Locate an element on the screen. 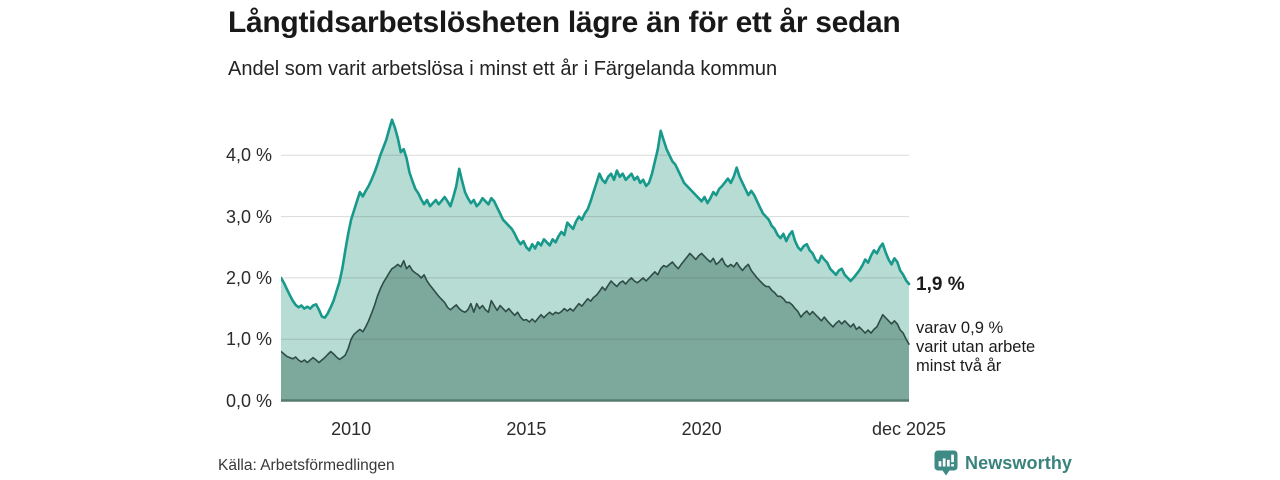 The width and height of the screenshot is (1280, 480). newsworthy-logo: Newsworthy is located at coordinates (1003, 463).